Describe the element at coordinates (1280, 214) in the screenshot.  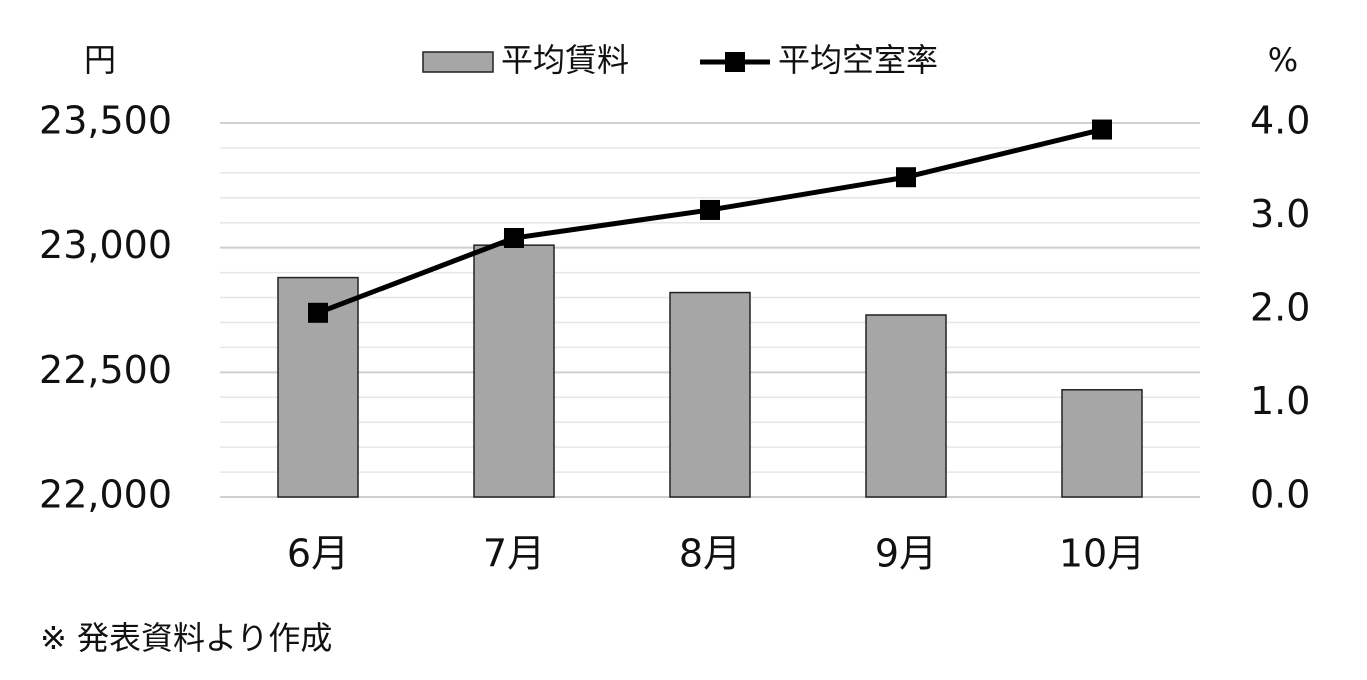
I see `y2-tick-label: 3.0` at that location.